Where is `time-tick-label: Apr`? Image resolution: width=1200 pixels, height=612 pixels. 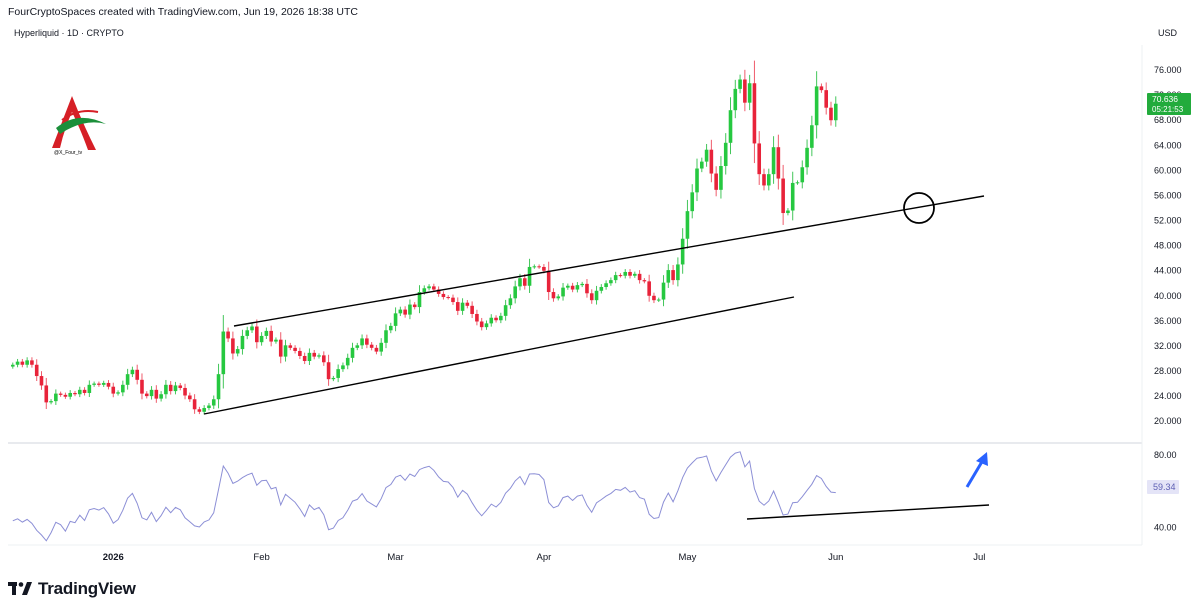 time-tick-label: Apr is located at coordinates (544, 557).